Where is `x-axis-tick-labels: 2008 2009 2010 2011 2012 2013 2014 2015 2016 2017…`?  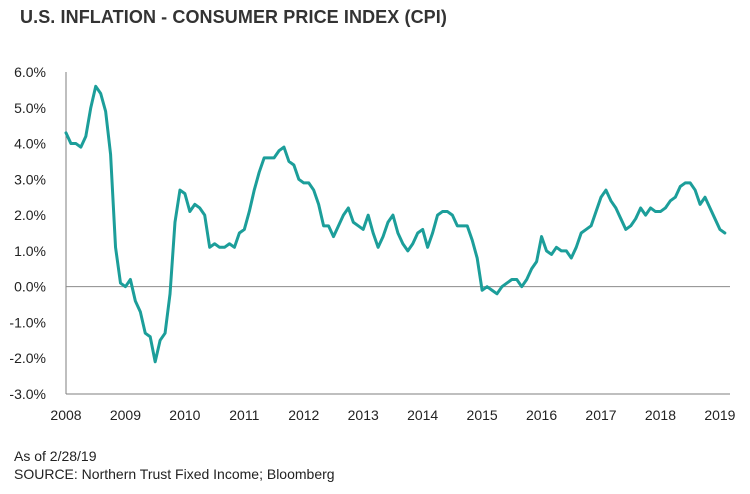 x-axis-tick-labels: 2008 2009 2010 2011 2012 2013 2014 2015 2016 2017… is located at coordinates (392, 415).